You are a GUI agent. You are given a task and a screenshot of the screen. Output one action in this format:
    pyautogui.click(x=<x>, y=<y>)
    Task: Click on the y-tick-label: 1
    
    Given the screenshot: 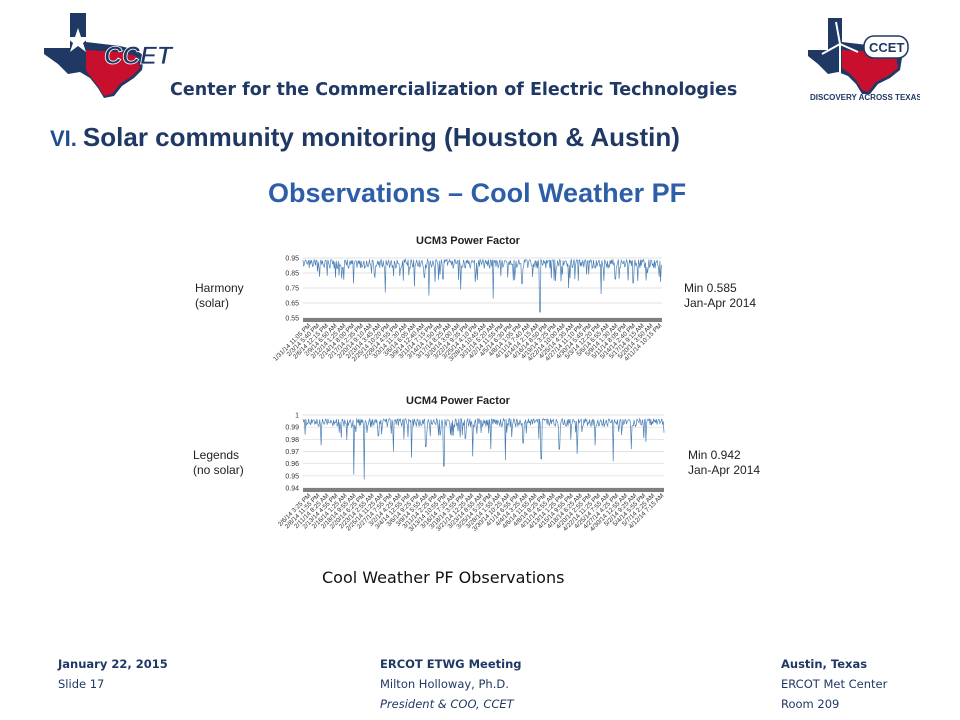 What is the action you would take?
    pyautogui.click(x=297, y=416)
    